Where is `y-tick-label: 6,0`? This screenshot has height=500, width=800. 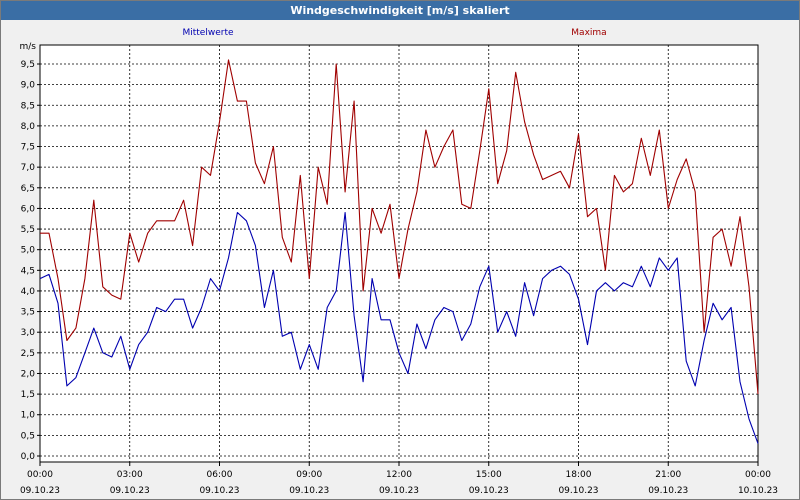
y-tick-label: 6,0 is located at coordinates (28, 209).